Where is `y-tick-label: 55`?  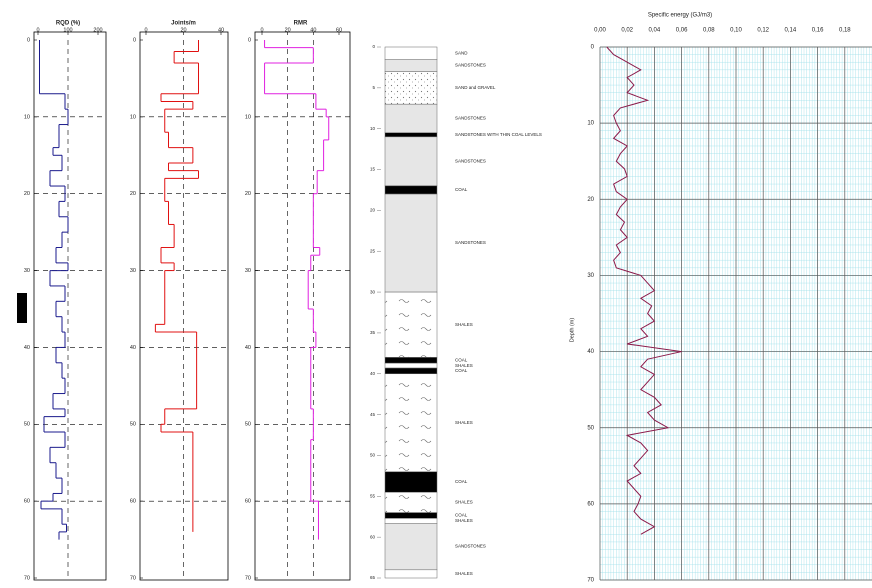
y-tick-label: 55 is located at coordinates (373, 495).